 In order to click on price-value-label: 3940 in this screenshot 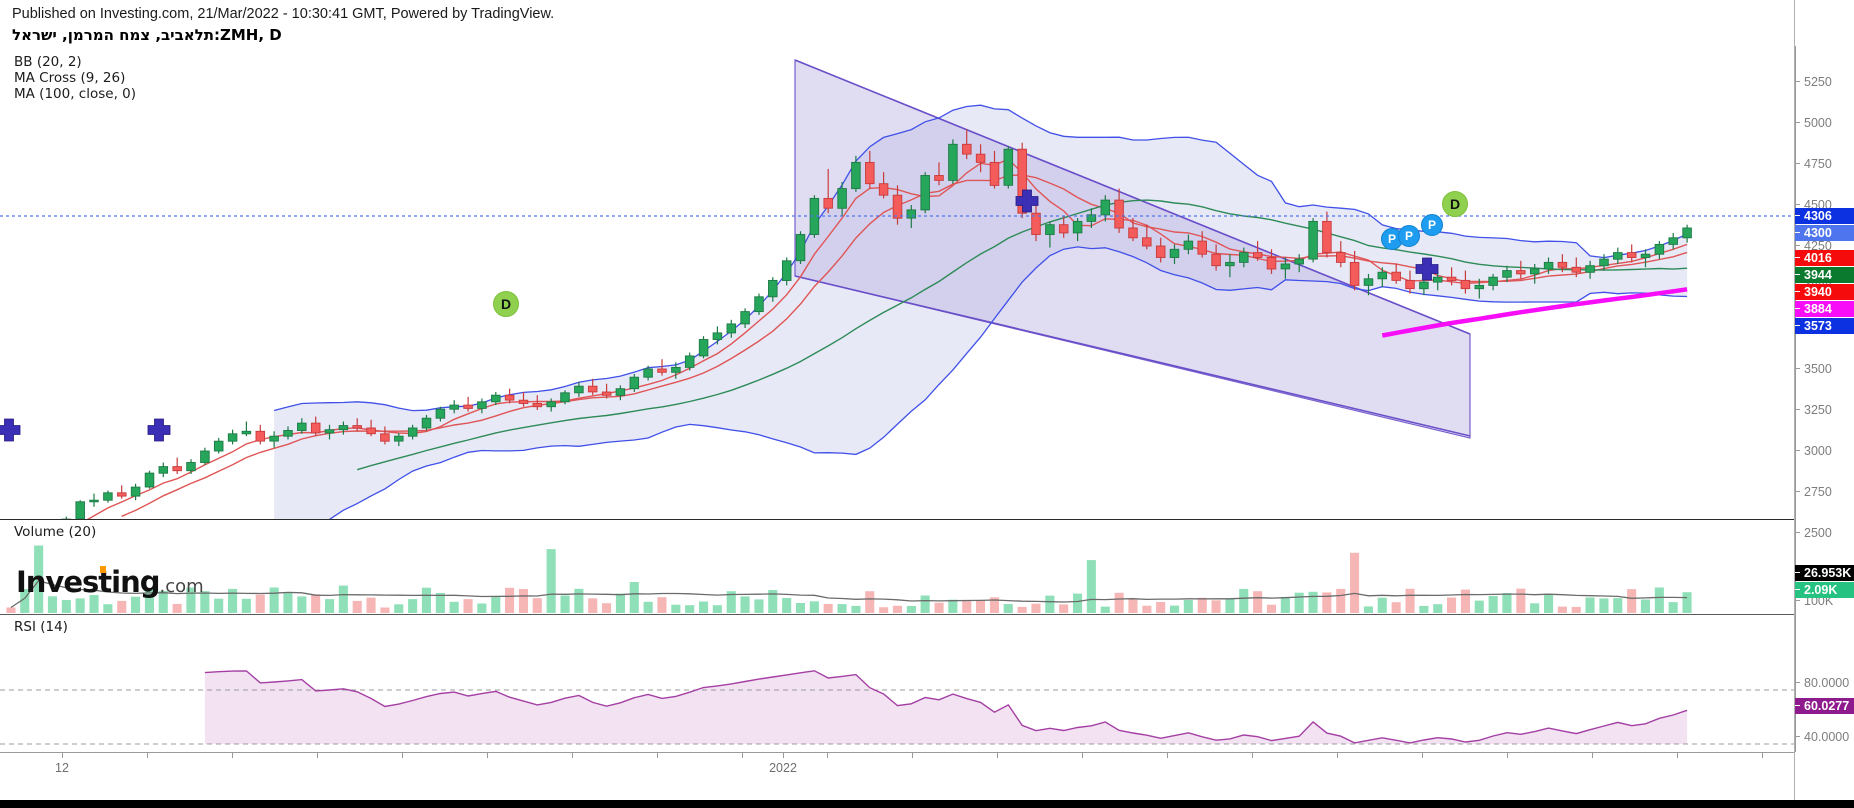, I will do `click(1824, 292)`.